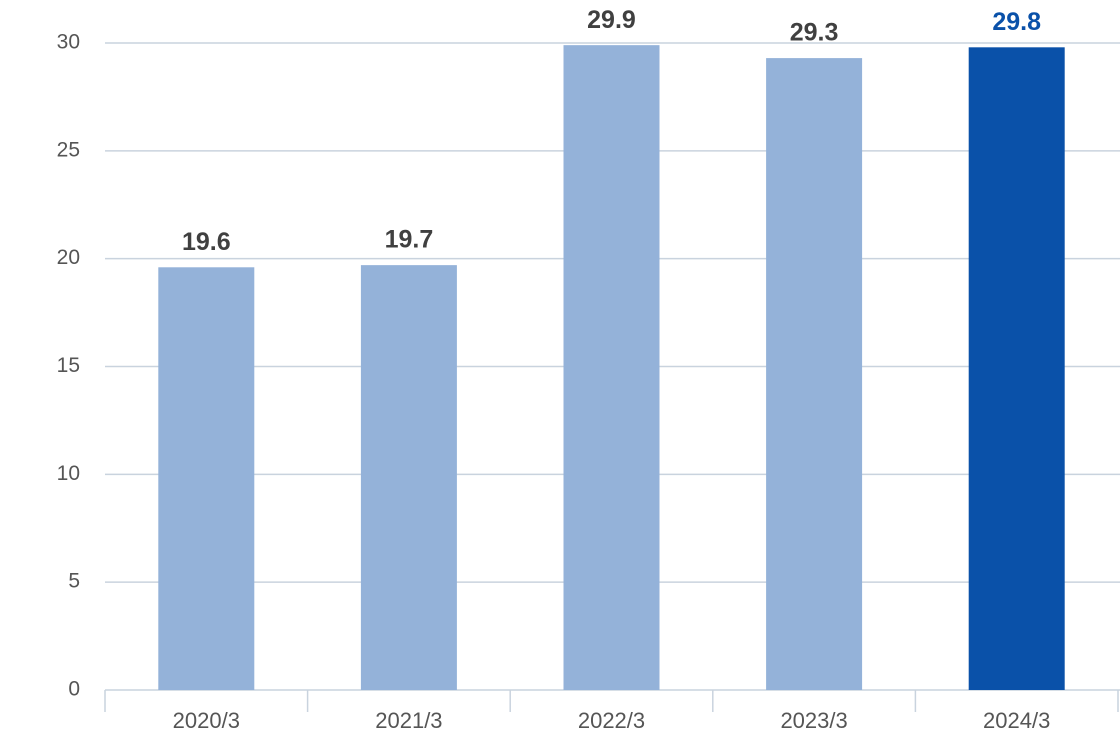 The image size is (1120, 744). I want to click on value-label: 29.3, so click(814, 33).